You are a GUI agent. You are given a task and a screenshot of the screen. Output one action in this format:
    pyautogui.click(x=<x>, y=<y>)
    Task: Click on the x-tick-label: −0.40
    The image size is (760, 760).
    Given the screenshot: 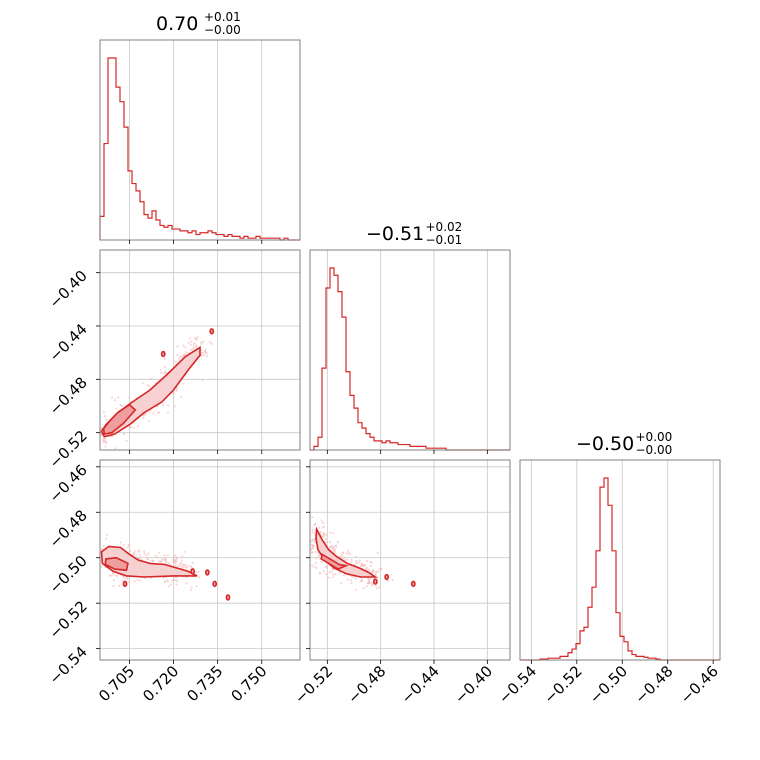 What is the action you would take?
    pyautogui.click(x=473, y=684)
    